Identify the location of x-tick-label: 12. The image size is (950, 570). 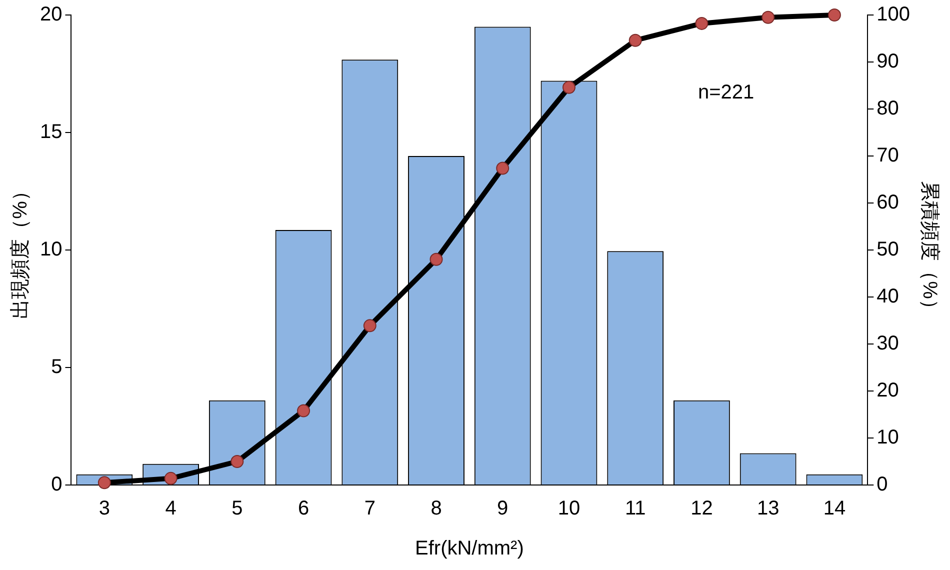
(701, 509).